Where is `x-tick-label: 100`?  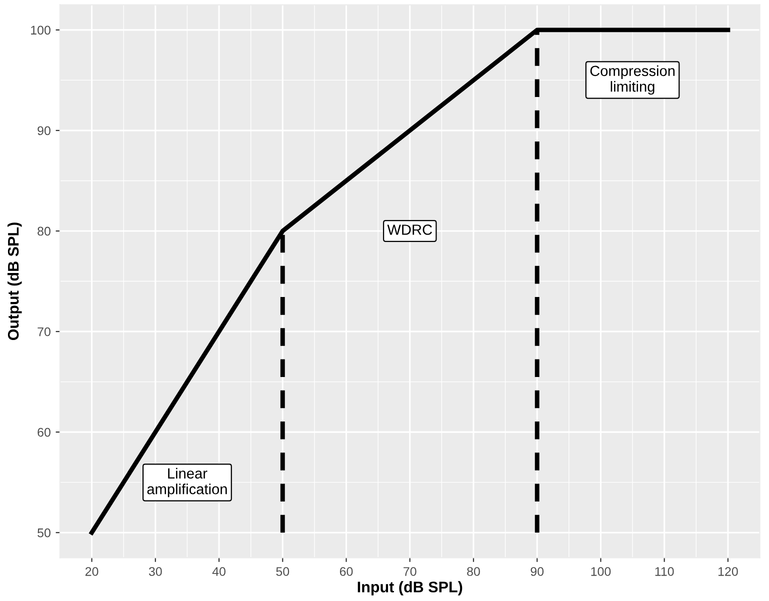 x-tick-label: 100 is located at coordinates (601, 571).